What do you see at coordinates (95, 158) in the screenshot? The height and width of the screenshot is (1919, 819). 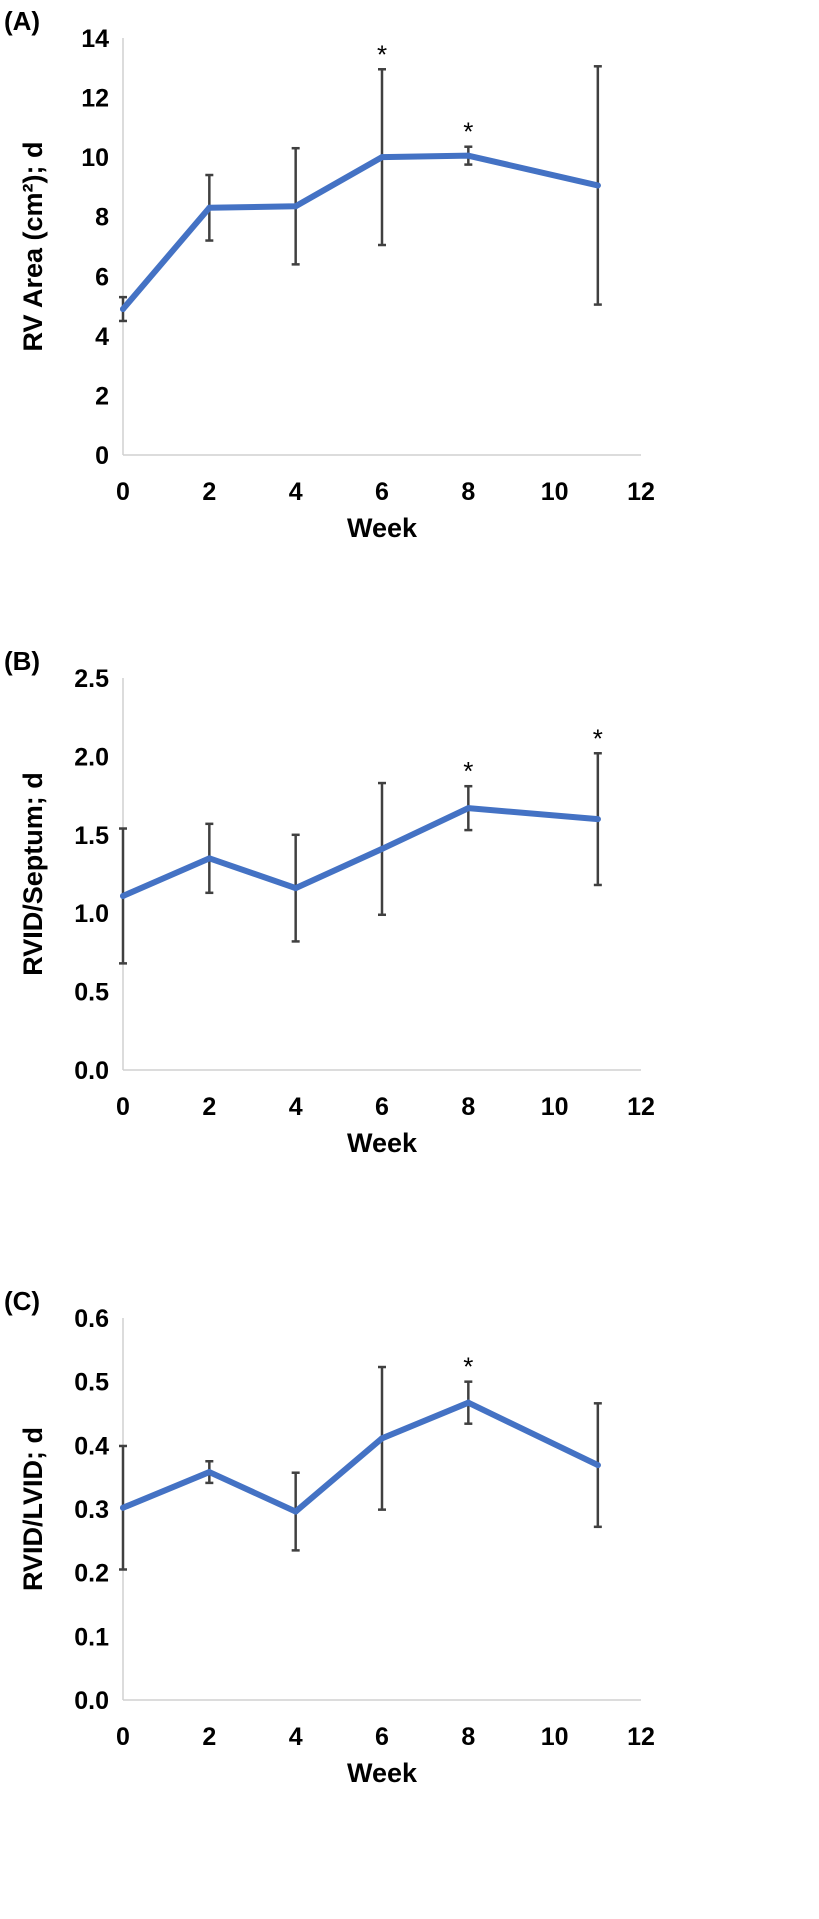 I see `y-tick-label: 10` at bounding box center [95, 158].